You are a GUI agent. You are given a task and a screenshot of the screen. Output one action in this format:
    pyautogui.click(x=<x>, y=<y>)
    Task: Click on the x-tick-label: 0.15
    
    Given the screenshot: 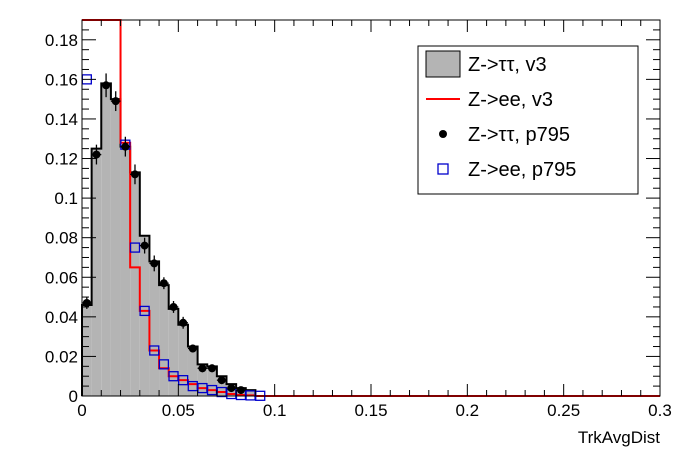 What is the action you would take?
    pyautogui.click(x=370, y=410)
    